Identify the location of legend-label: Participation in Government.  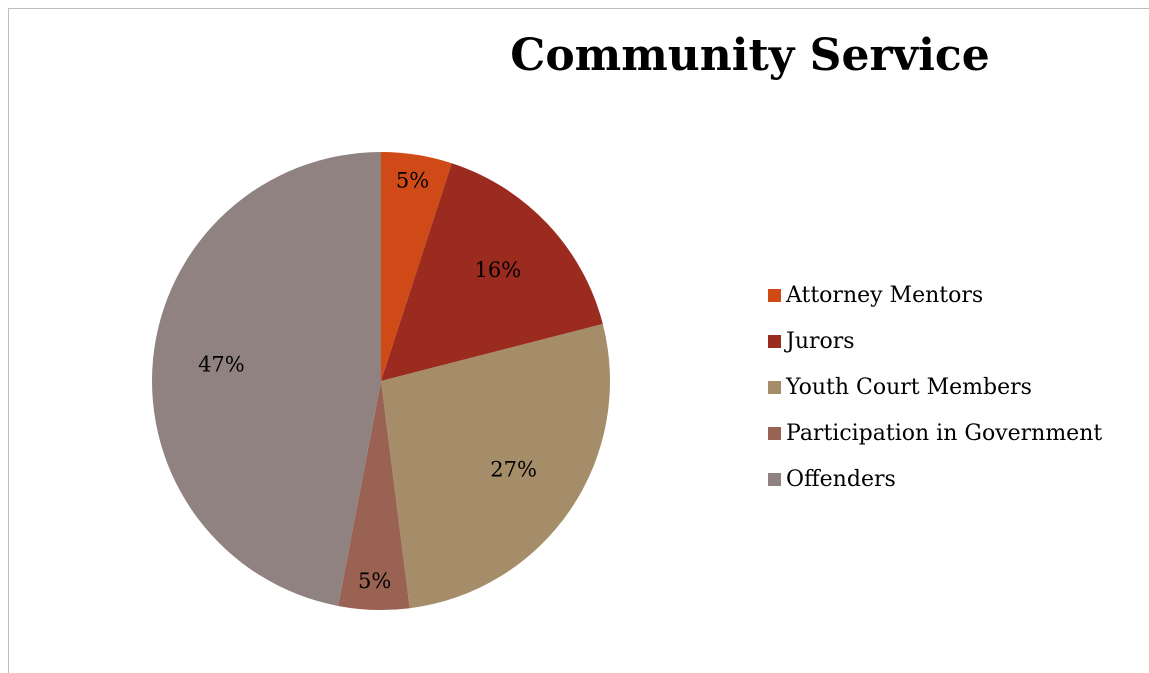
(944, 433).